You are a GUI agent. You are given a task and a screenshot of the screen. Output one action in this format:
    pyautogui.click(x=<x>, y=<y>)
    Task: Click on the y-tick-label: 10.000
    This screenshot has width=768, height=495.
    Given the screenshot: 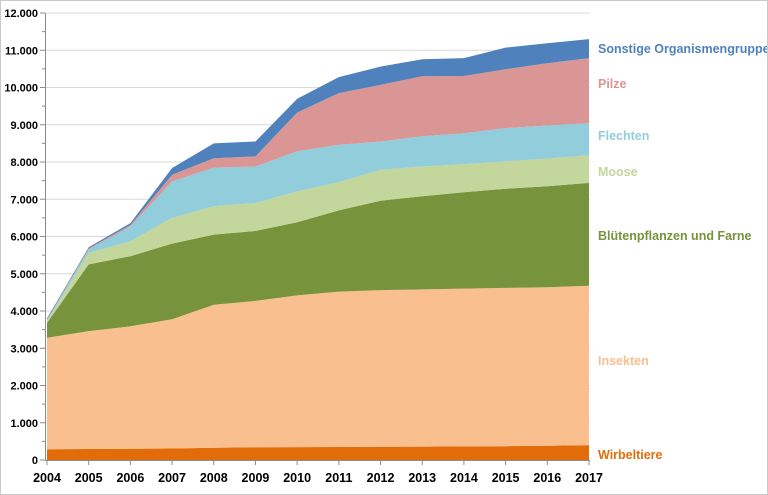 What is the action you would take?
    pyautogui.click(x=21, y=89)
    